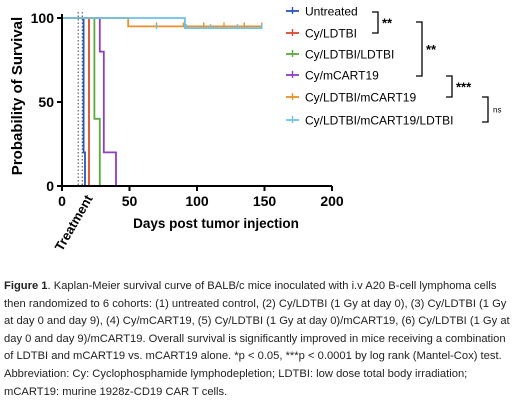 The height and width of the screenshot is (409, 520). What do you see at coordinates (331, 12) in the screenshot?
I see `legend-label-0: Untreated` at bounding box center [331, 12].